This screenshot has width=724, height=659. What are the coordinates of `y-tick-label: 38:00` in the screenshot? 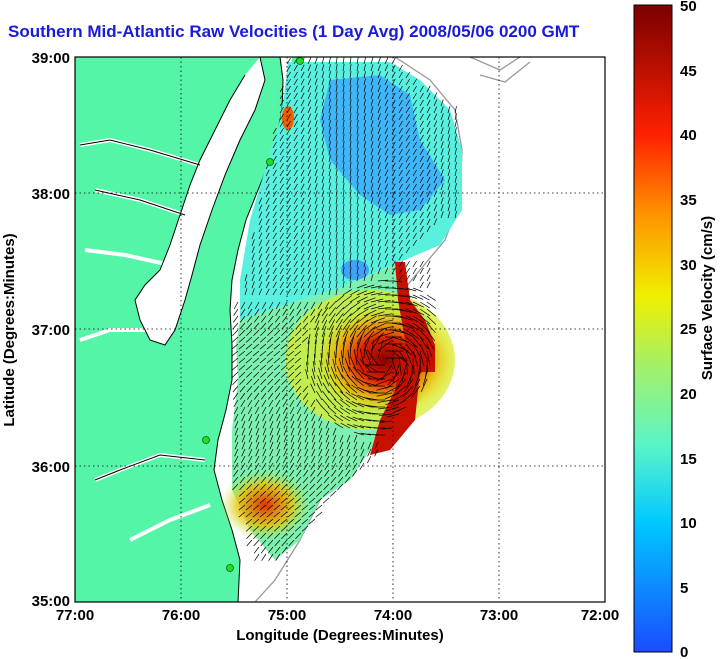 It's located at (51, 194).